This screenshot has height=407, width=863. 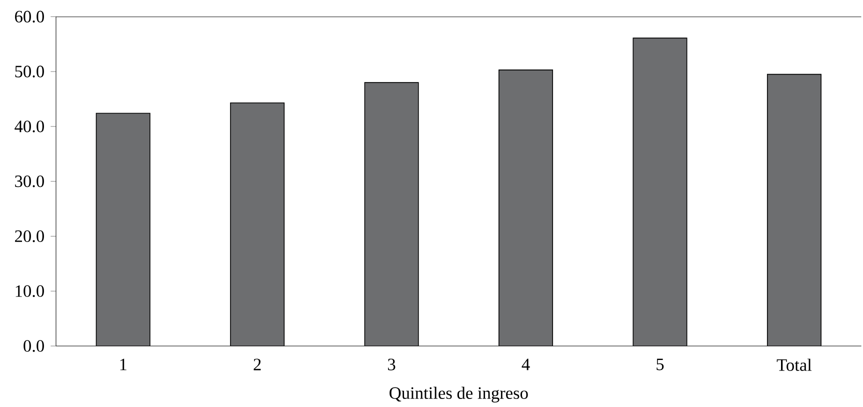 What do you see at coordinates (459, 394) in the screenshot?
I see `x-axis-title: Quintiles de ingreso` at bounding box center [459, 394].